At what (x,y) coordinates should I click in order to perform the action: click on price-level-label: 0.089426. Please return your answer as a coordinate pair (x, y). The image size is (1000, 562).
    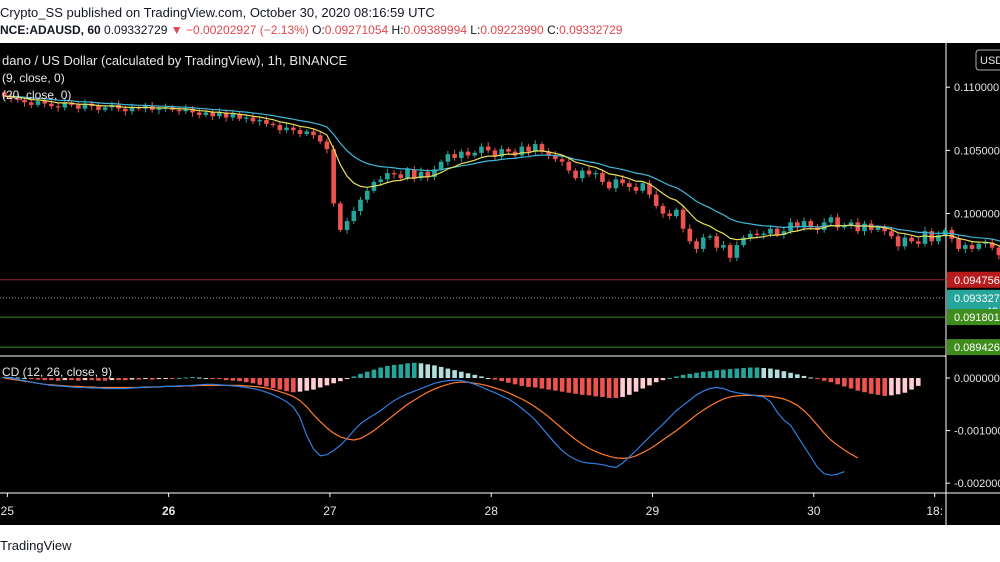
    Looking at the image, I should click on (977, 348).